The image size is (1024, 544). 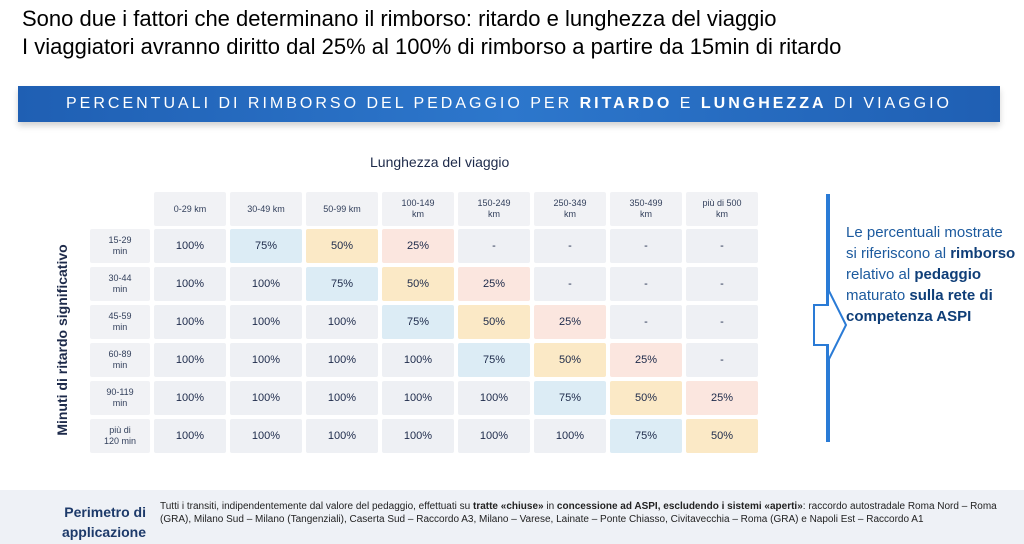 I want to click on column-header: 0-29 km, so click(x=190, y=209).